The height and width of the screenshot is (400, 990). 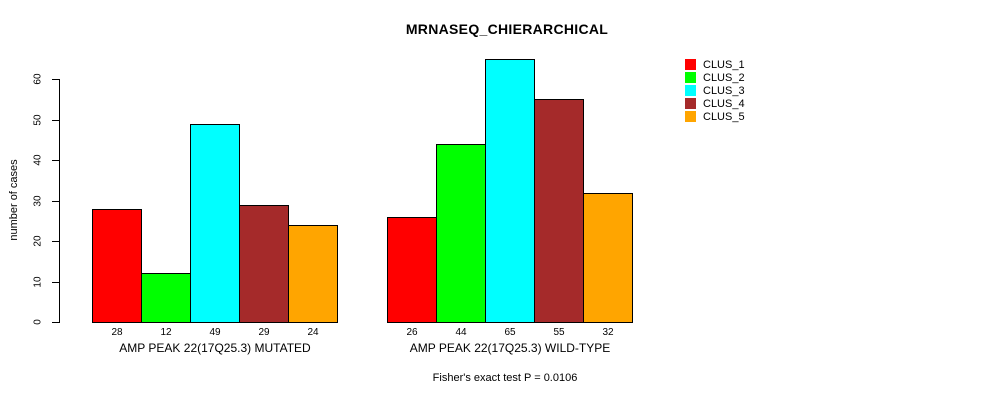 I want to click on bar-value-label: 26, so click(x=412, y=332).